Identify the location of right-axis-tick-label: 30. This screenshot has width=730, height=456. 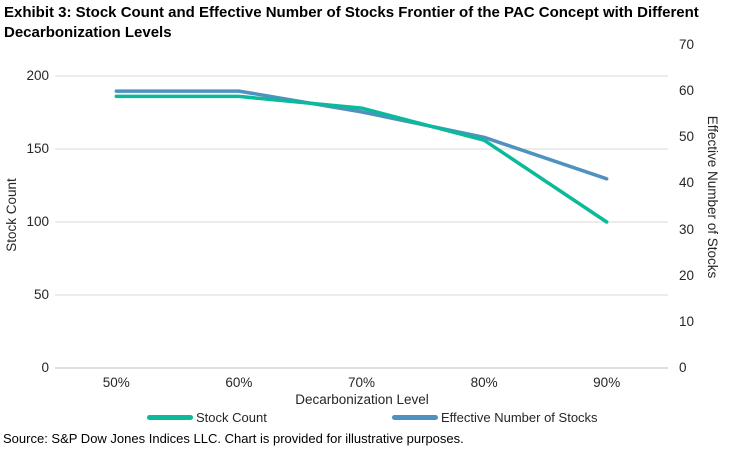
(687, 229).